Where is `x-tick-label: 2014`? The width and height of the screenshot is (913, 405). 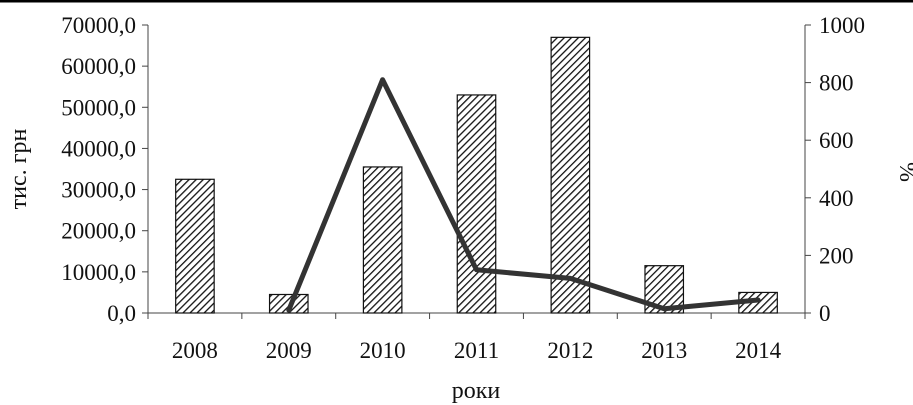
x-tick-label: 2014 is located at coordinates (758, 350).